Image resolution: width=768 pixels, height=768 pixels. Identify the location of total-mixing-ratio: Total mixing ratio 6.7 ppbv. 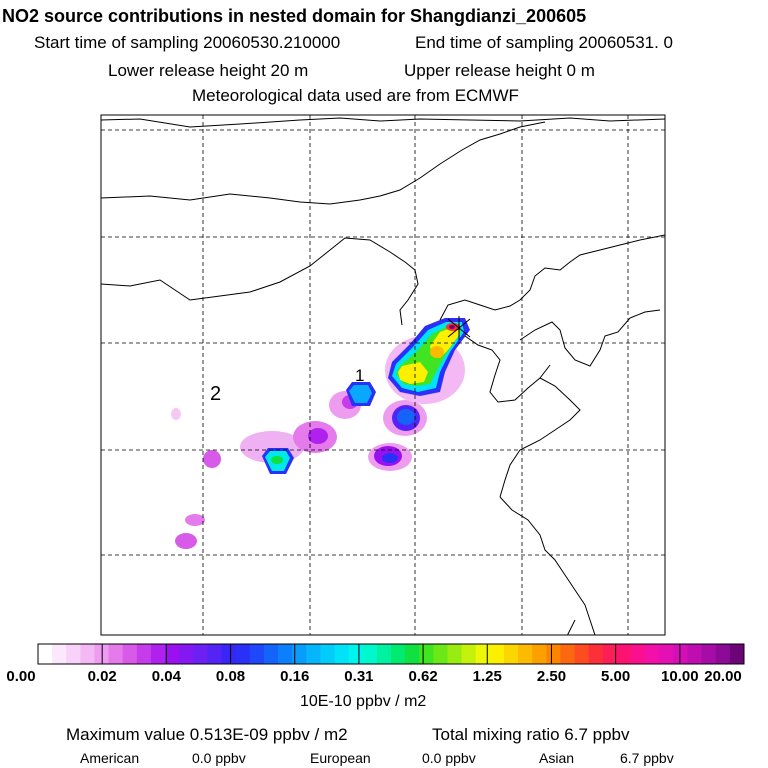
(531, 734).